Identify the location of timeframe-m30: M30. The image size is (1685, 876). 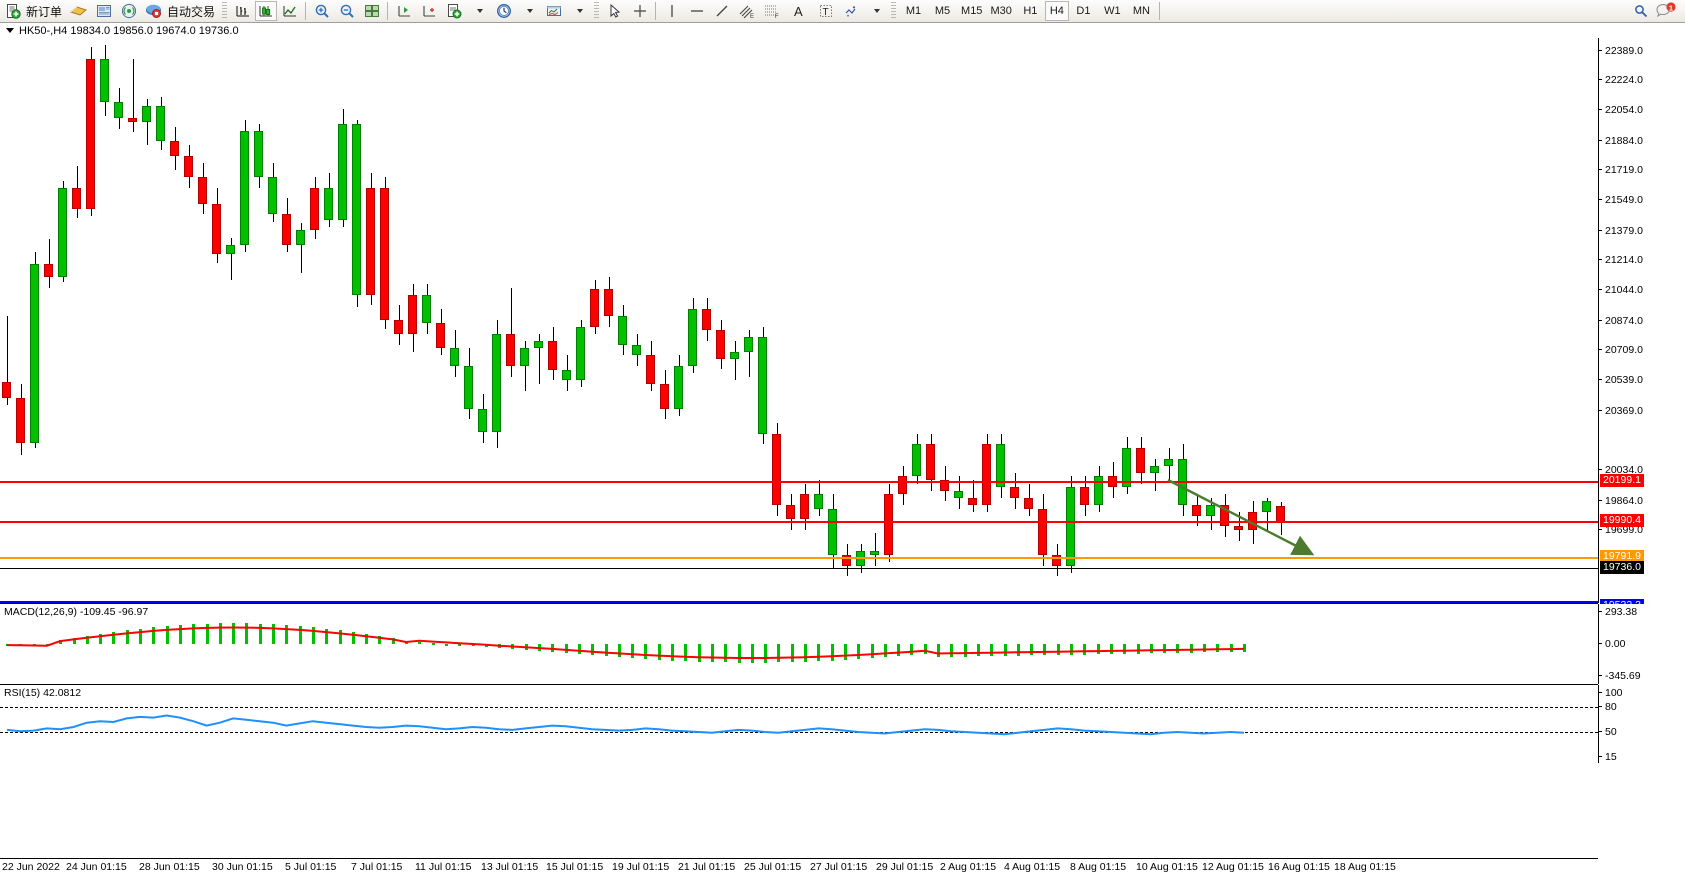
(1001, 11).